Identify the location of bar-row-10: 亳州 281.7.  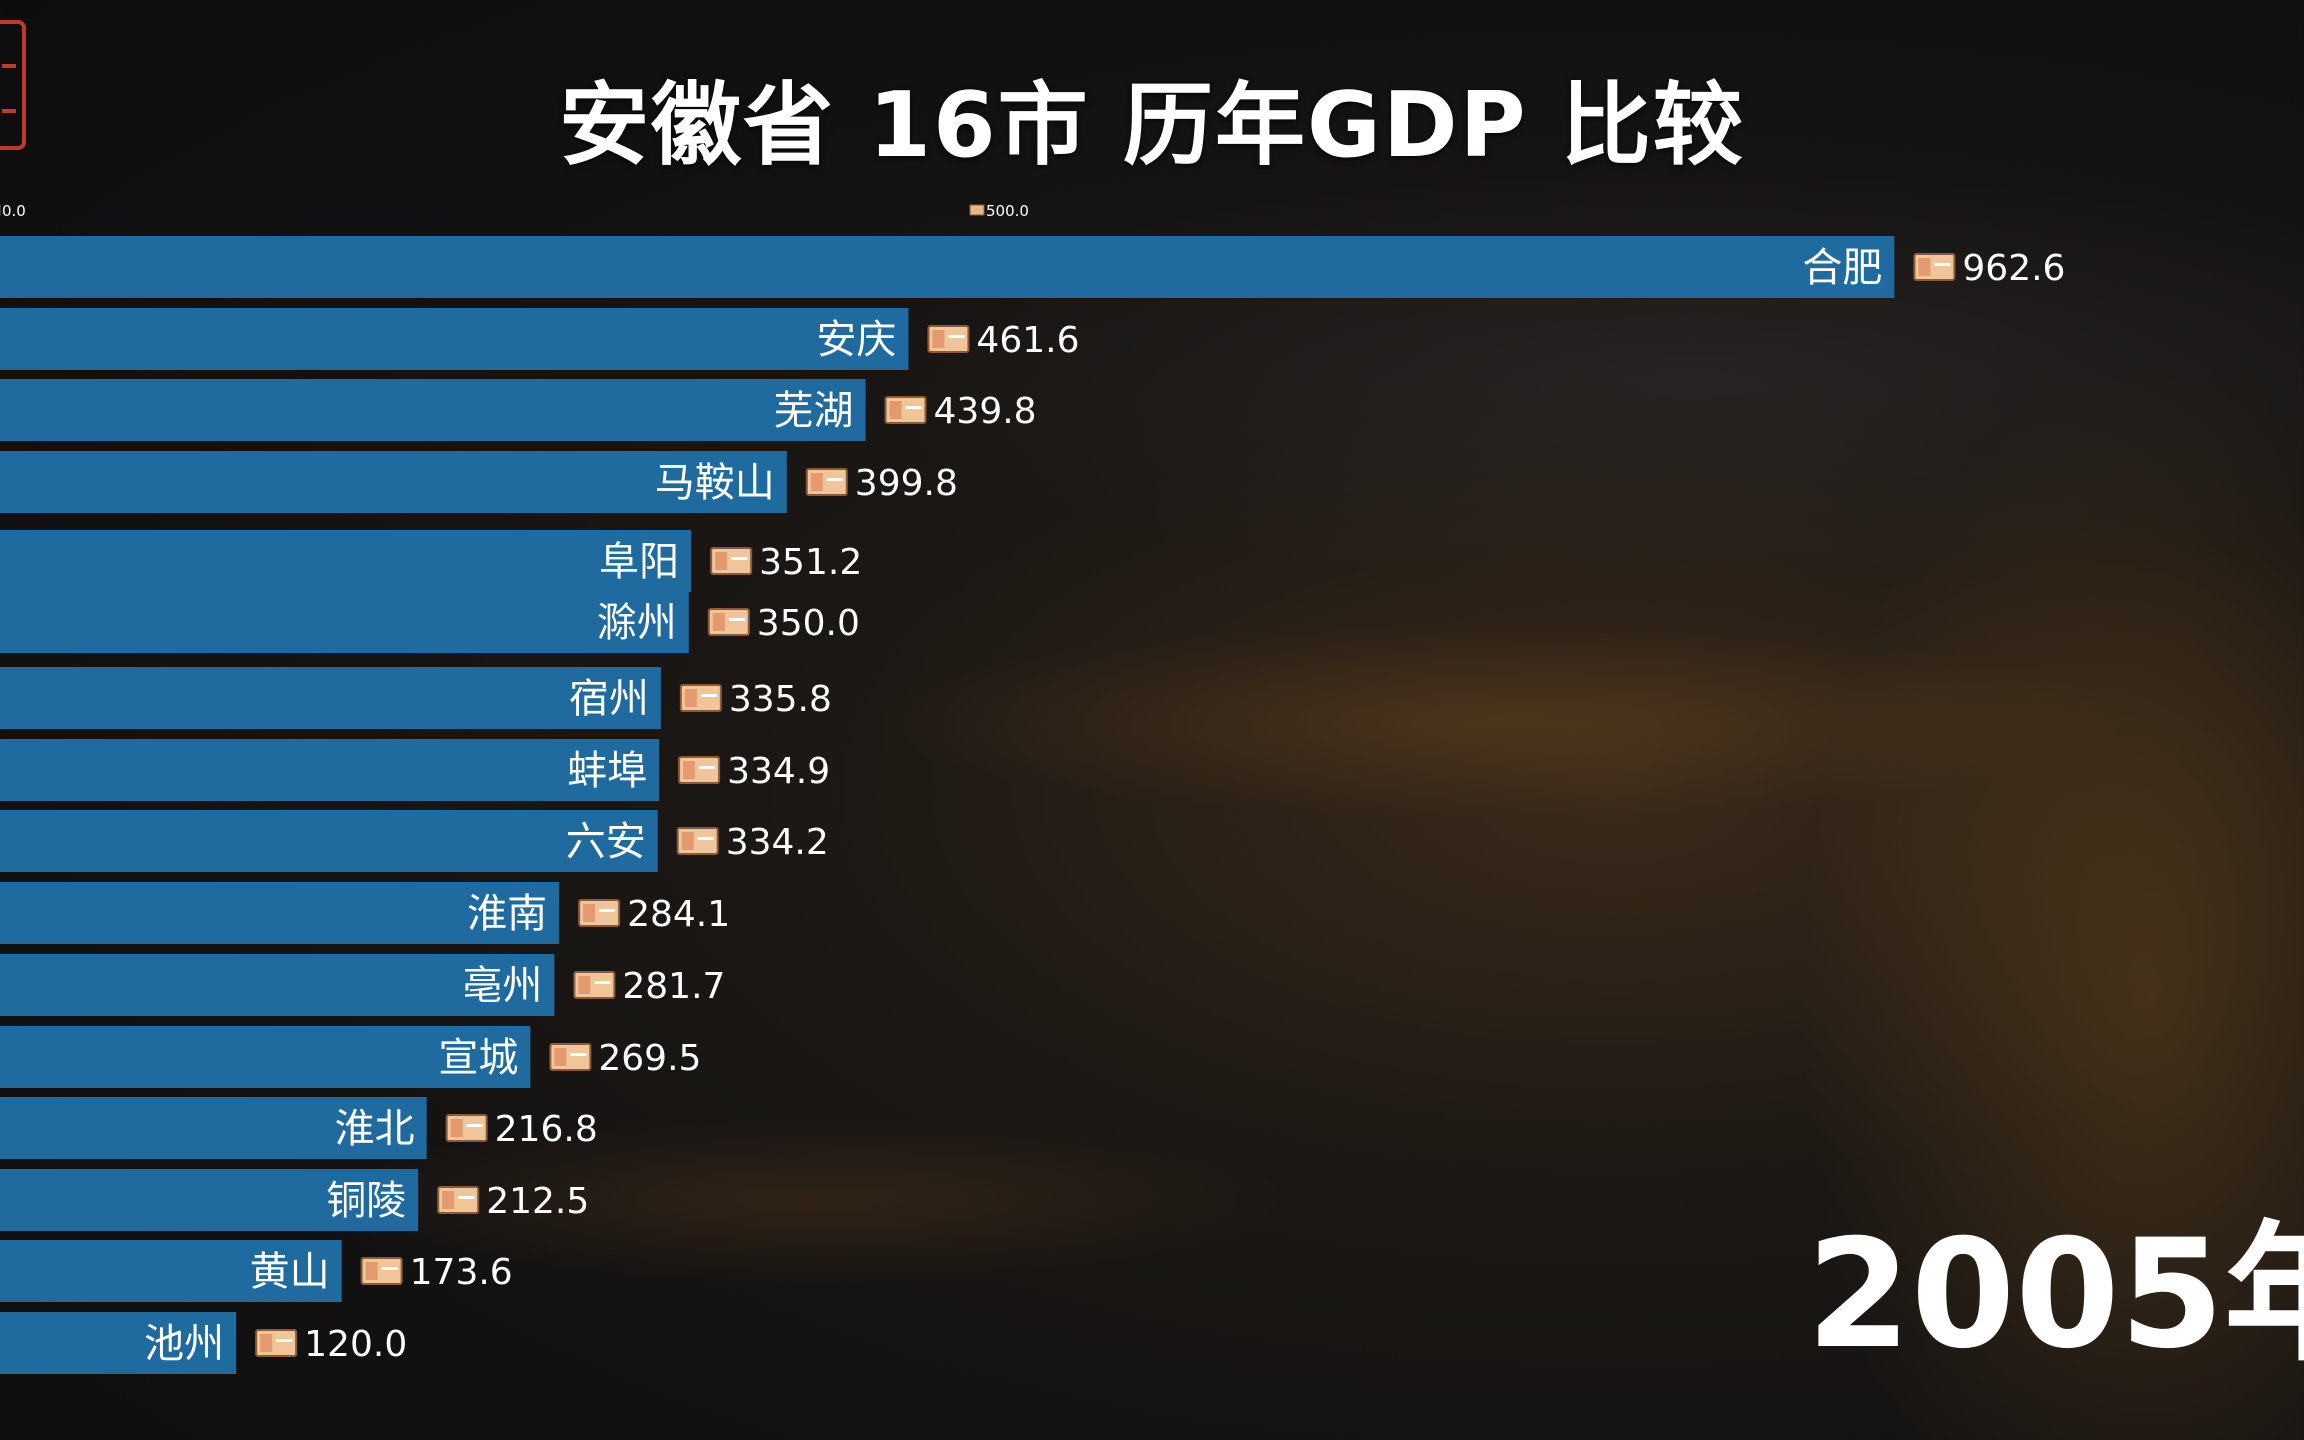
(362, 985).